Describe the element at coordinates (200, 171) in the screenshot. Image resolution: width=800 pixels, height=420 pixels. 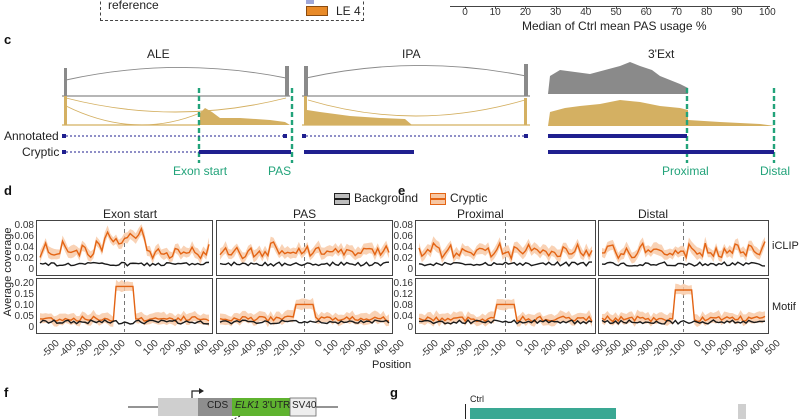
I see `marker-exon-start: Exon start` at that location.